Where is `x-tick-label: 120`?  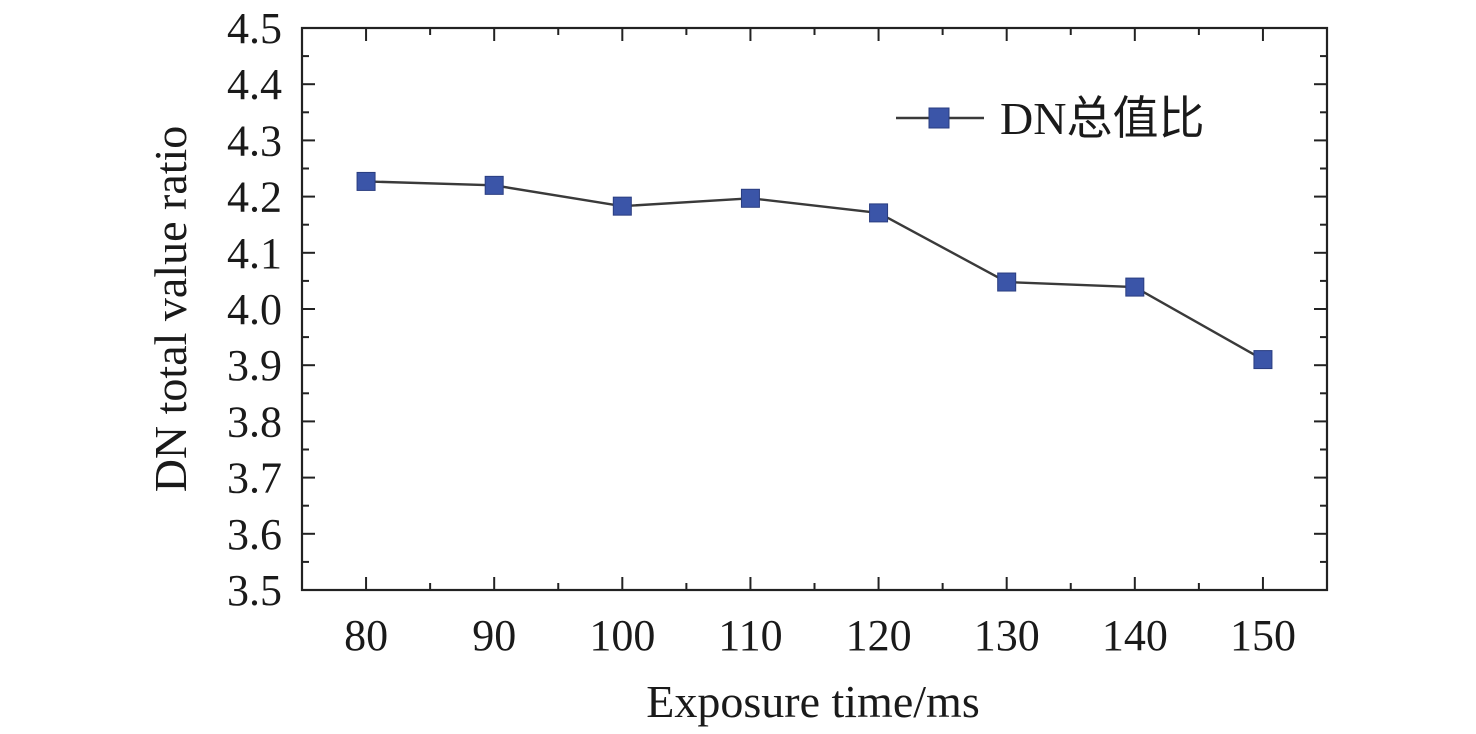
x-tick-label: 120 is located at coordinates (879, 635).